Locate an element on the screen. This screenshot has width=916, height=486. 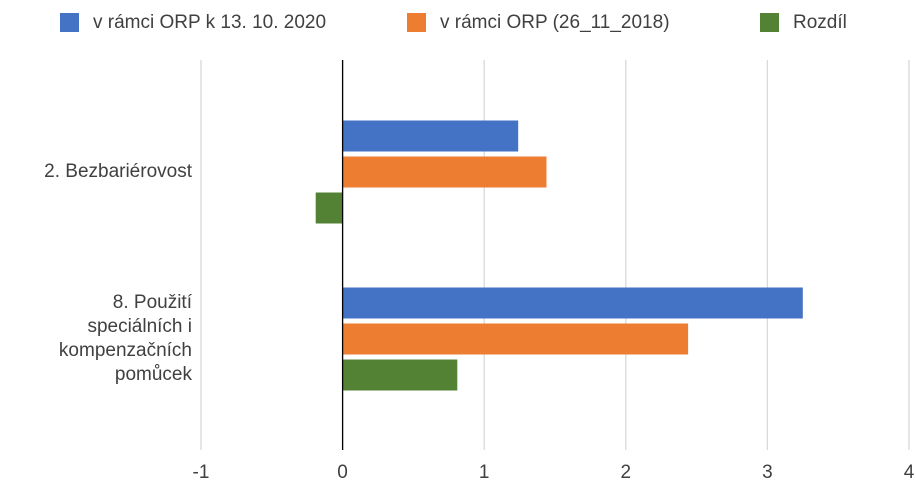
x-tick-label: -1 is located at coordinates (201, 472).